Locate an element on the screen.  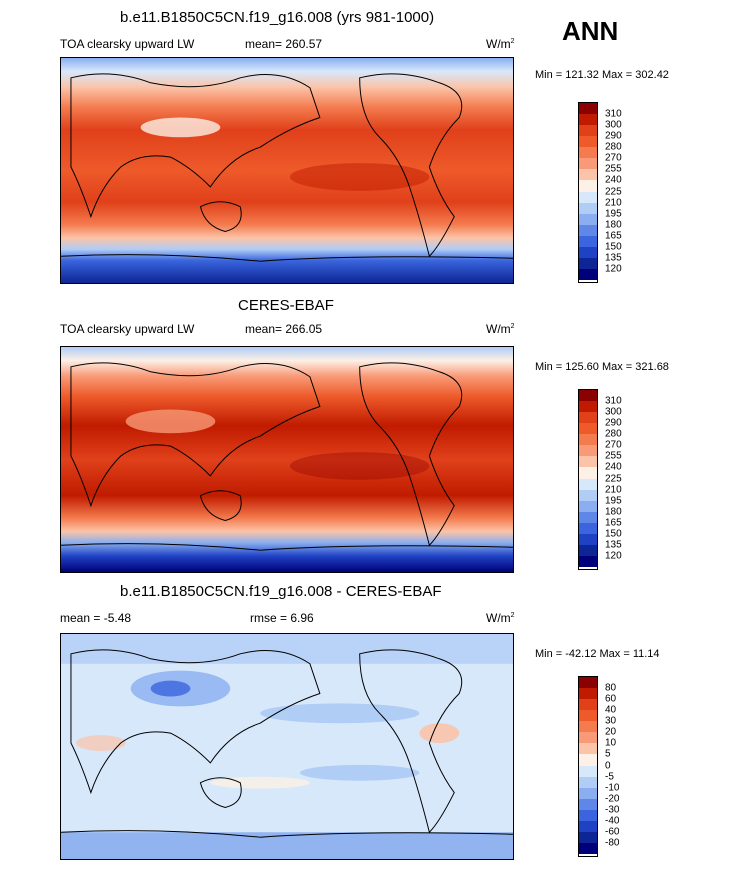
colorbar-tick-label: 10 is located at coordinates (611, 743).